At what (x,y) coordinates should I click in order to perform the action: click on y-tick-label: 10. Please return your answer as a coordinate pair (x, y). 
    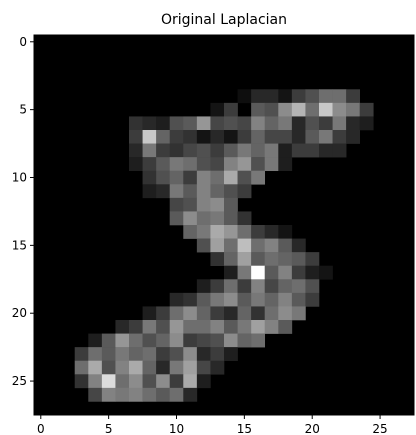
    Looking at the image, I should click on (19, 178).